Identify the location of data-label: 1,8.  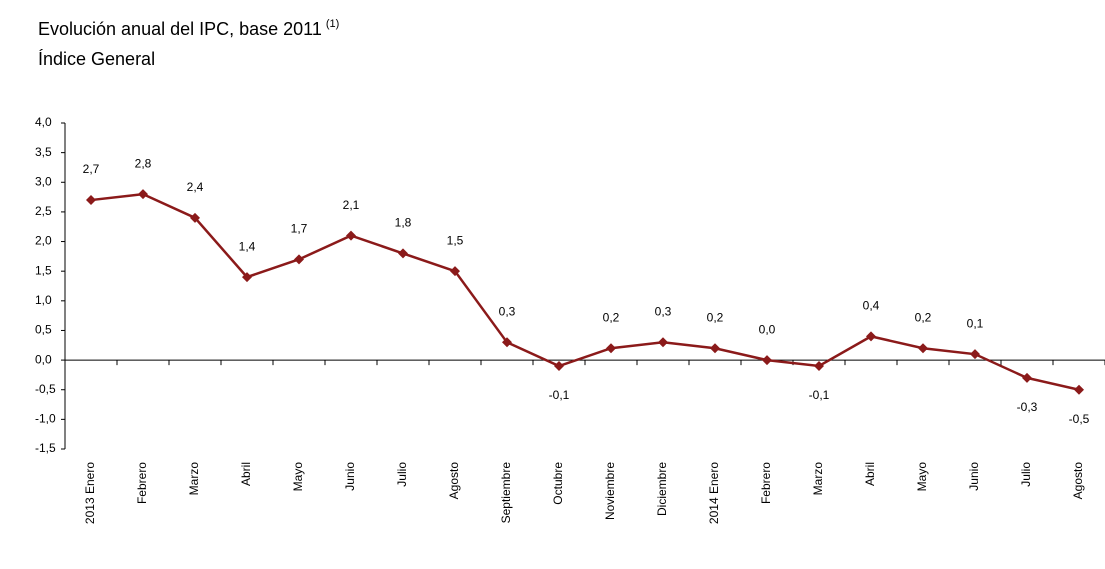
(403, 223).